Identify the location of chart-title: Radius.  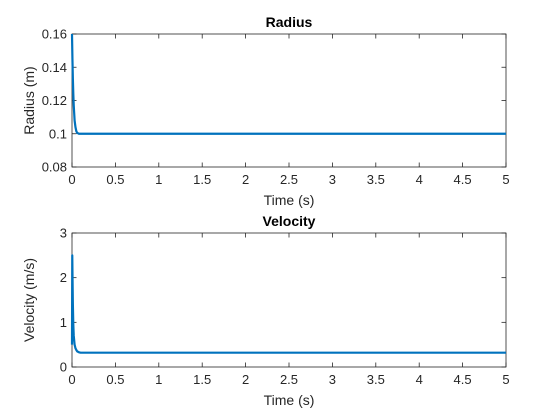
(289, 22).